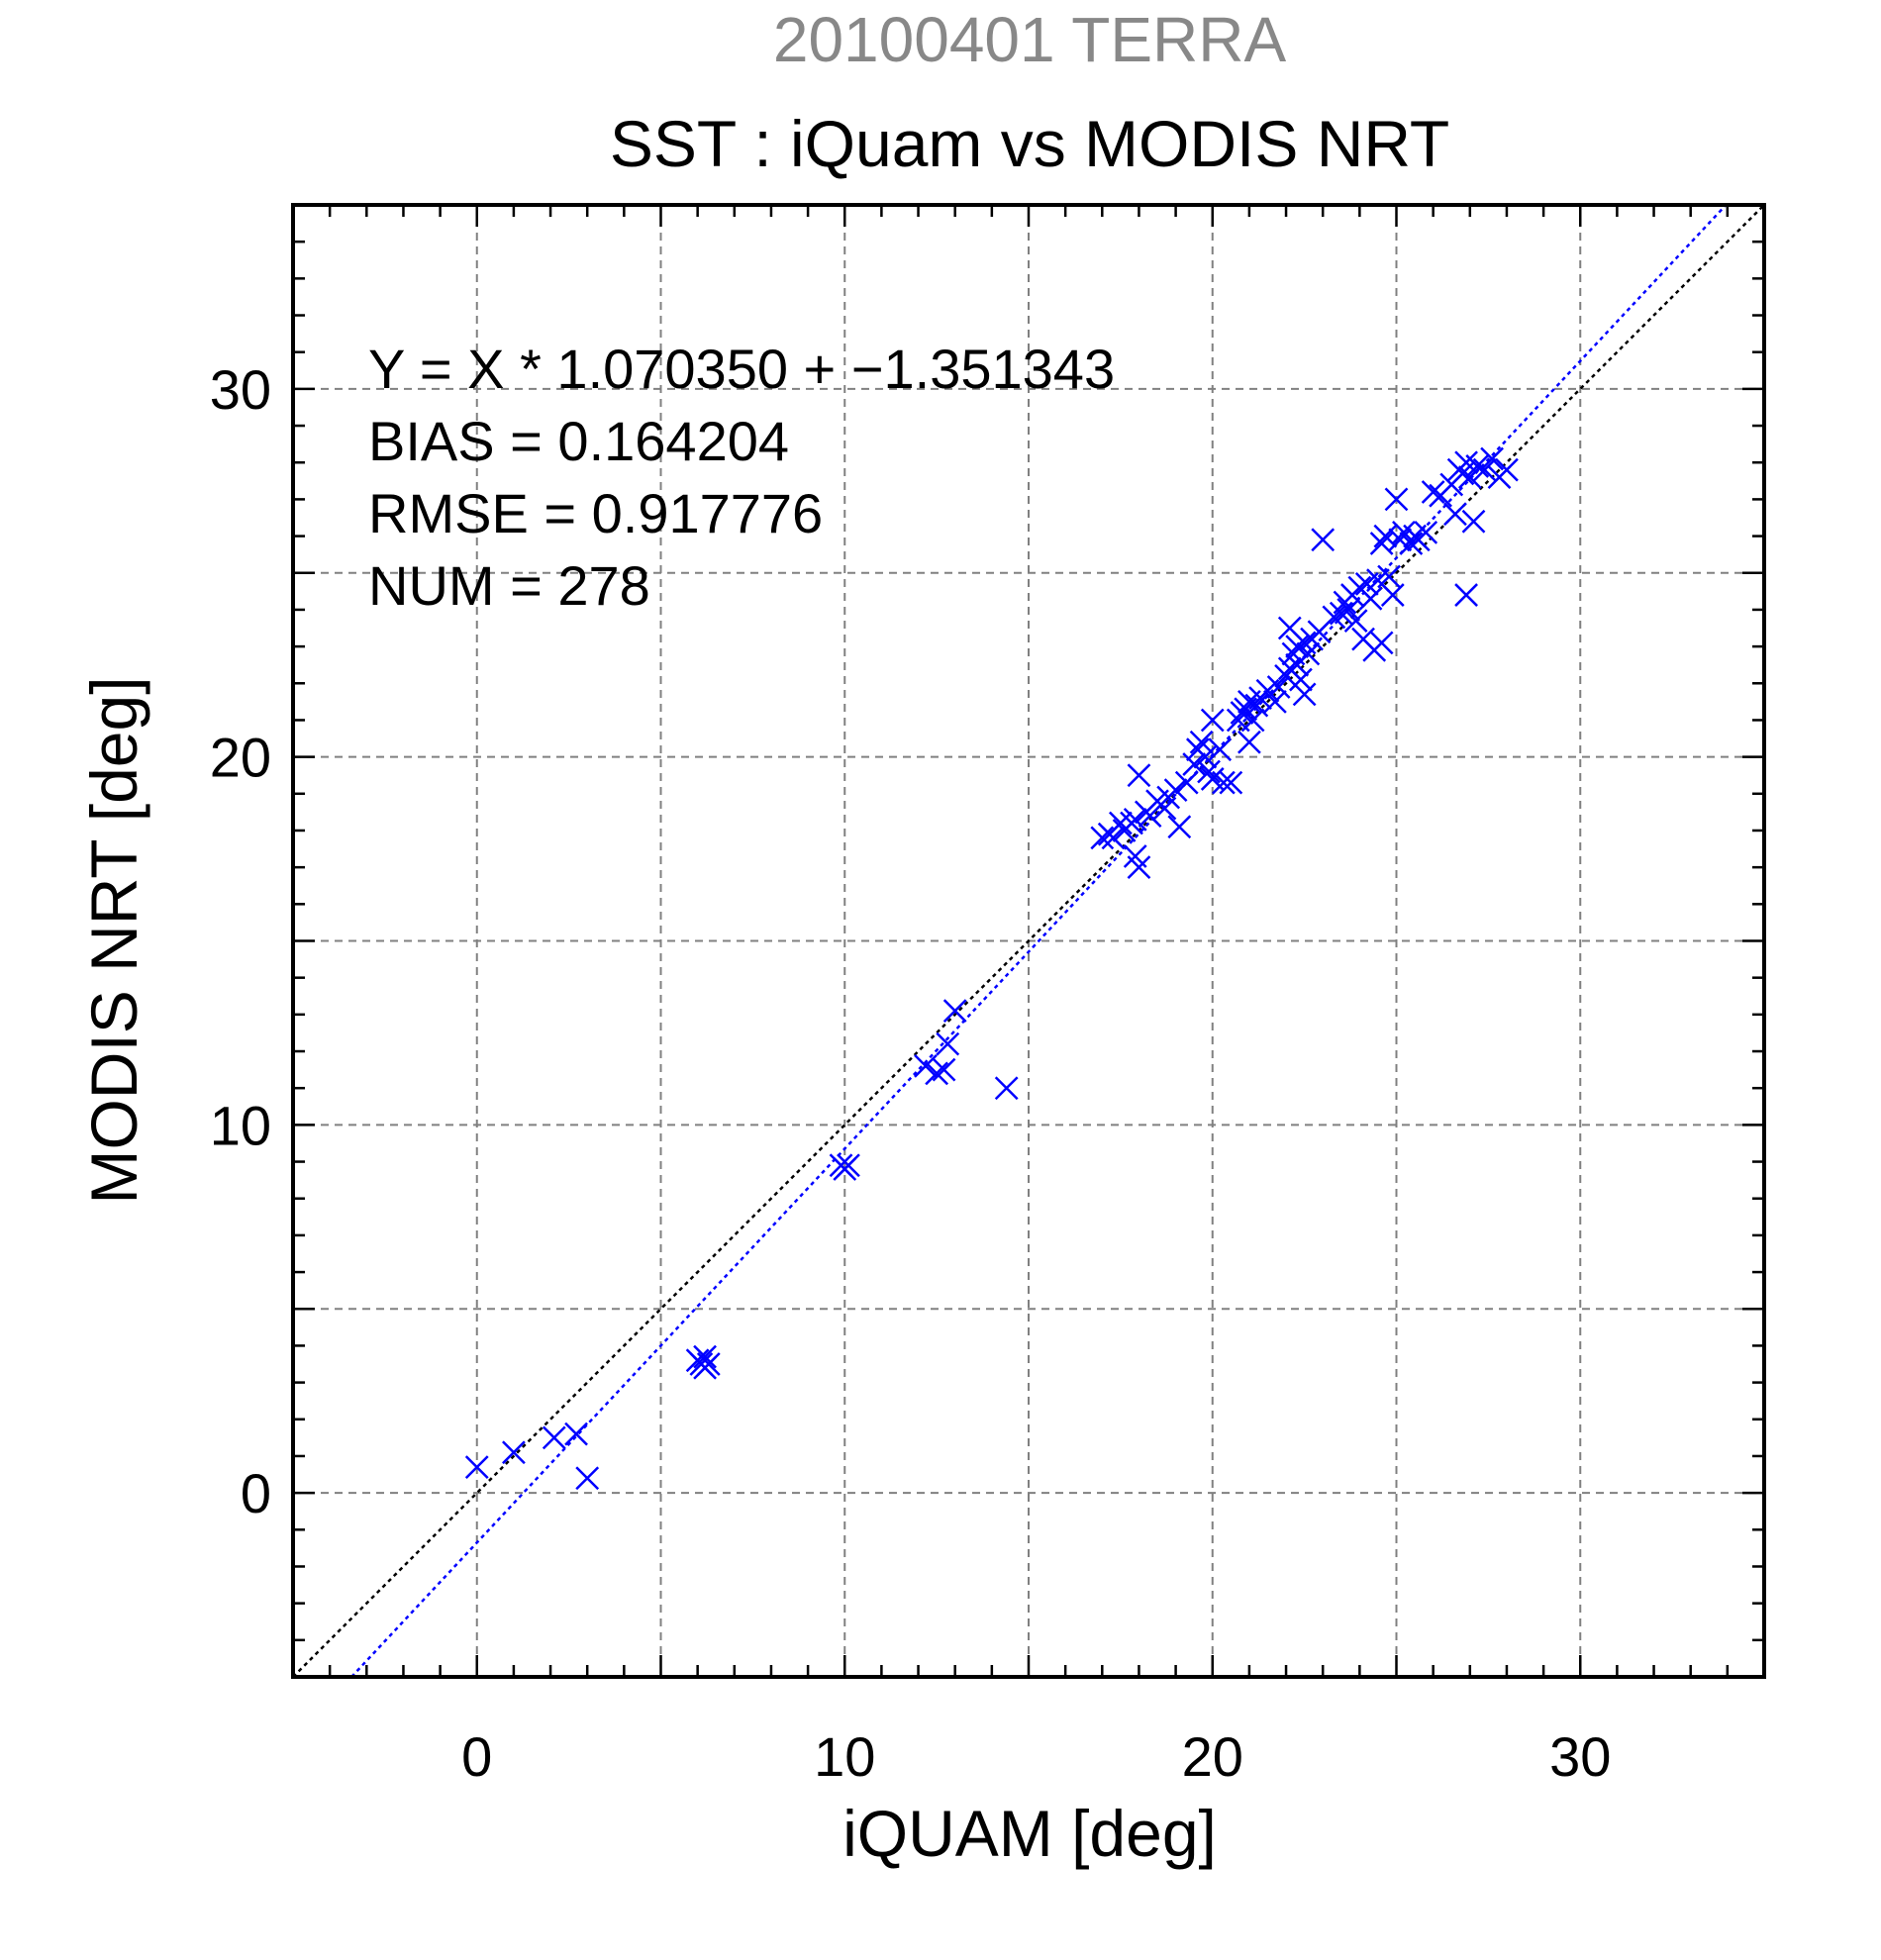 This screenshot has height=1960, width=1881. I want to click on stats-annotation-line: RMSE = 0.917776, so click(595, 513).